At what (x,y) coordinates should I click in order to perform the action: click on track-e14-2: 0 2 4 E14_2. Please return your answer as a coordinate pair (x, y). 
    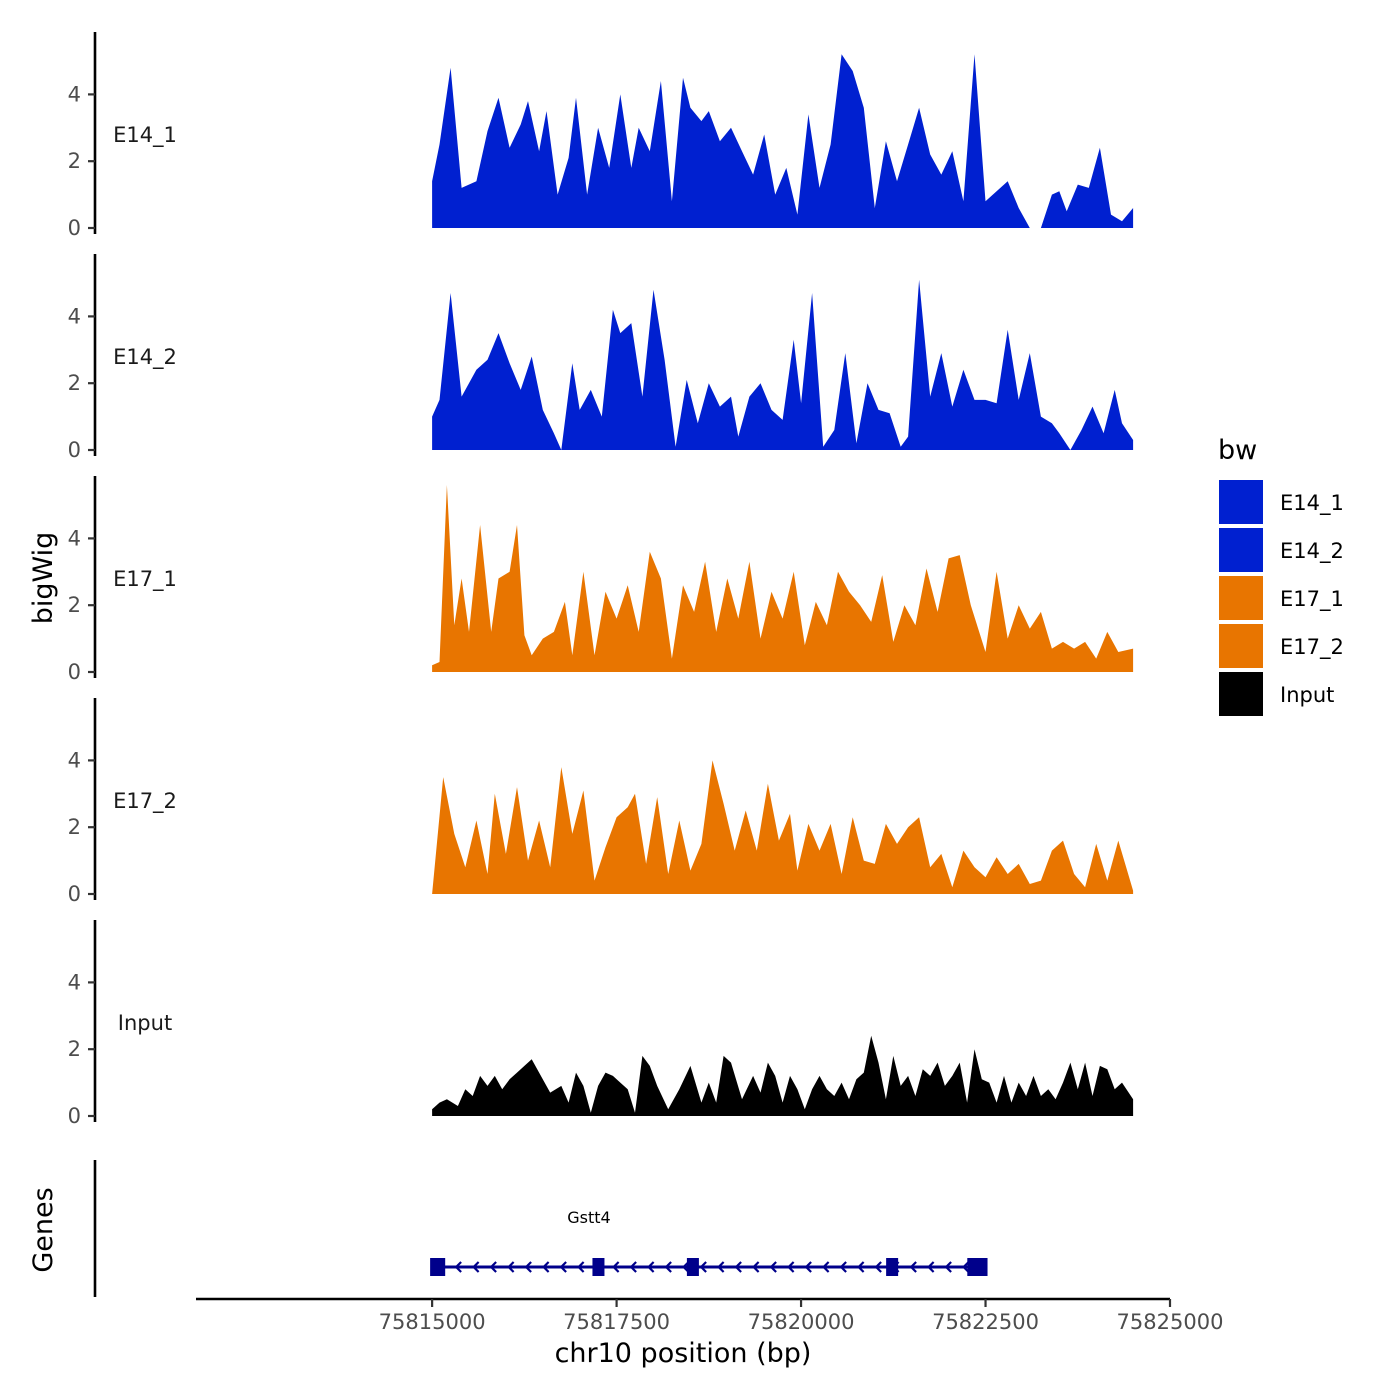
    Looking at the image, I should click on (601, 358).